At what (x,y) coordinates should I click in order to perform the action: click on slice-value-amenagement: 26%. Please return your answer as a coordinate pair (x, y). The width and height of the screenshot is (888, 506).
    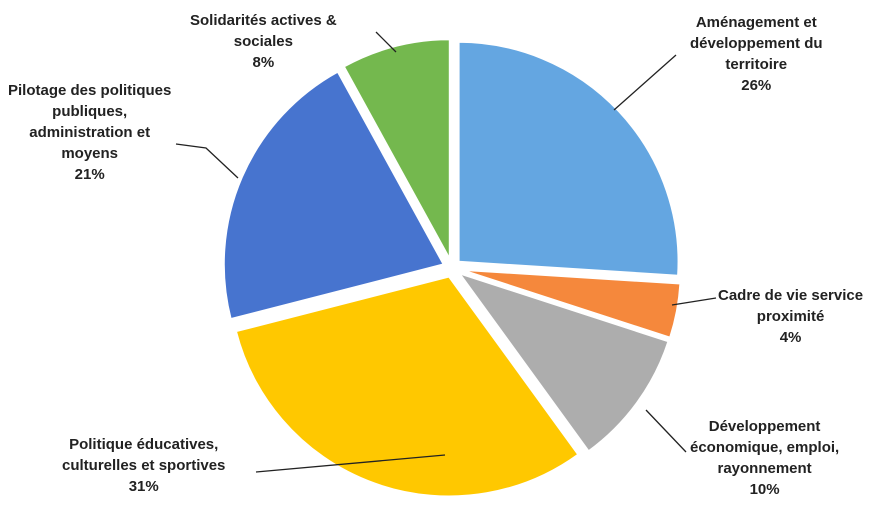
    Looking at the image, I should click on (756, 85).